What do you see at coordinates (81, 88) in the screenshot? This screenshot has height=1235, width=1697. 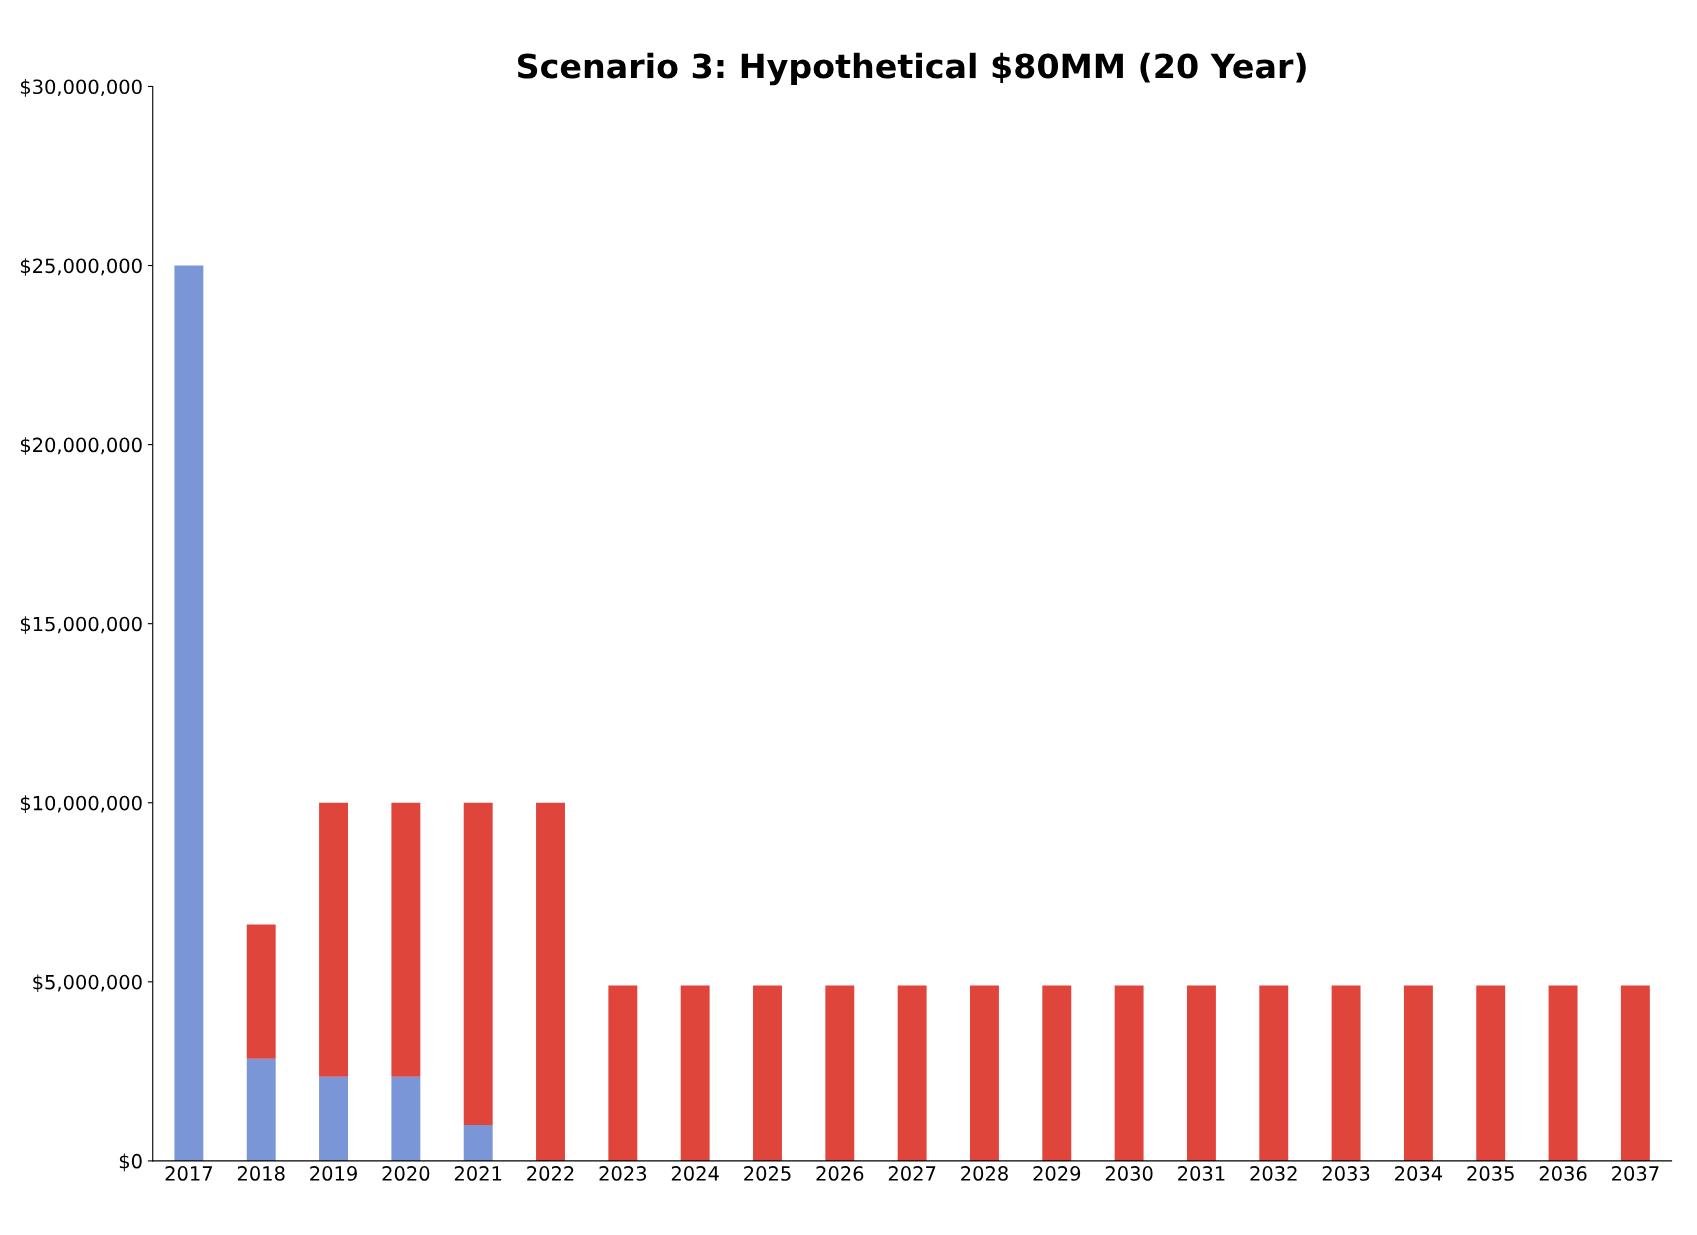 I see `y-tick-label: $30,000,000` at bounding box center [81, 88].